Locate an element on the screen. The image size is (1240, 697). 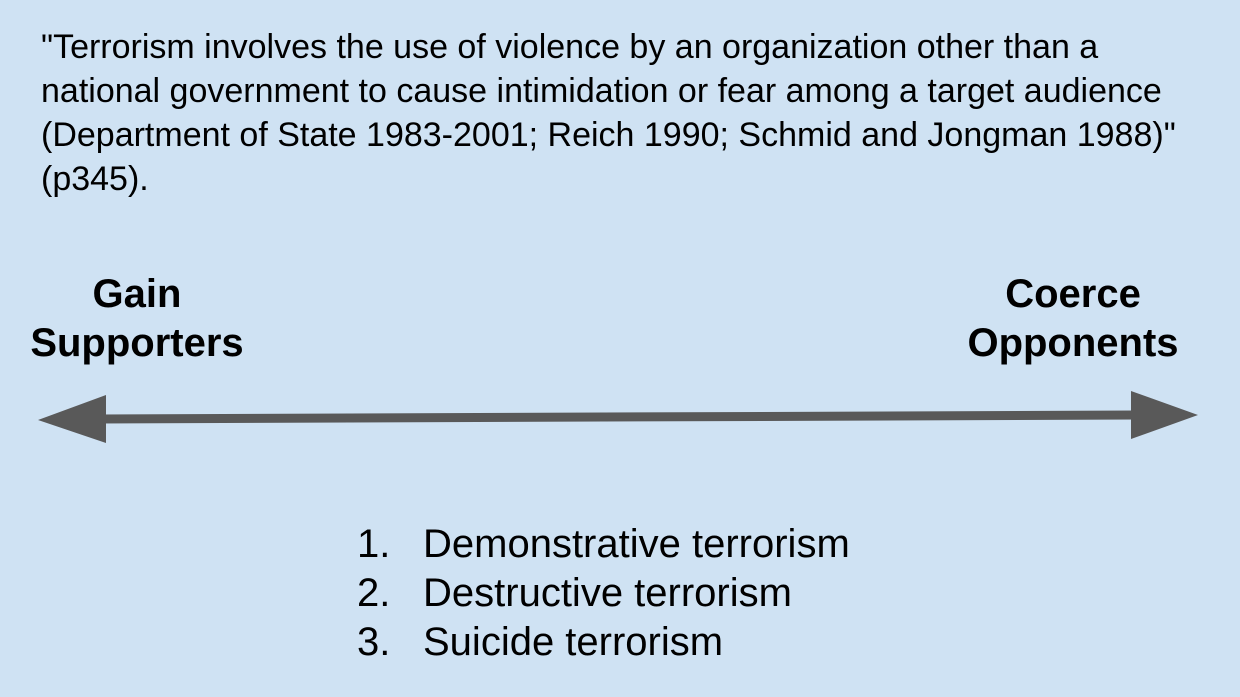
list-item: 2. Destructive terrorism is located at coordinates (603, 593).